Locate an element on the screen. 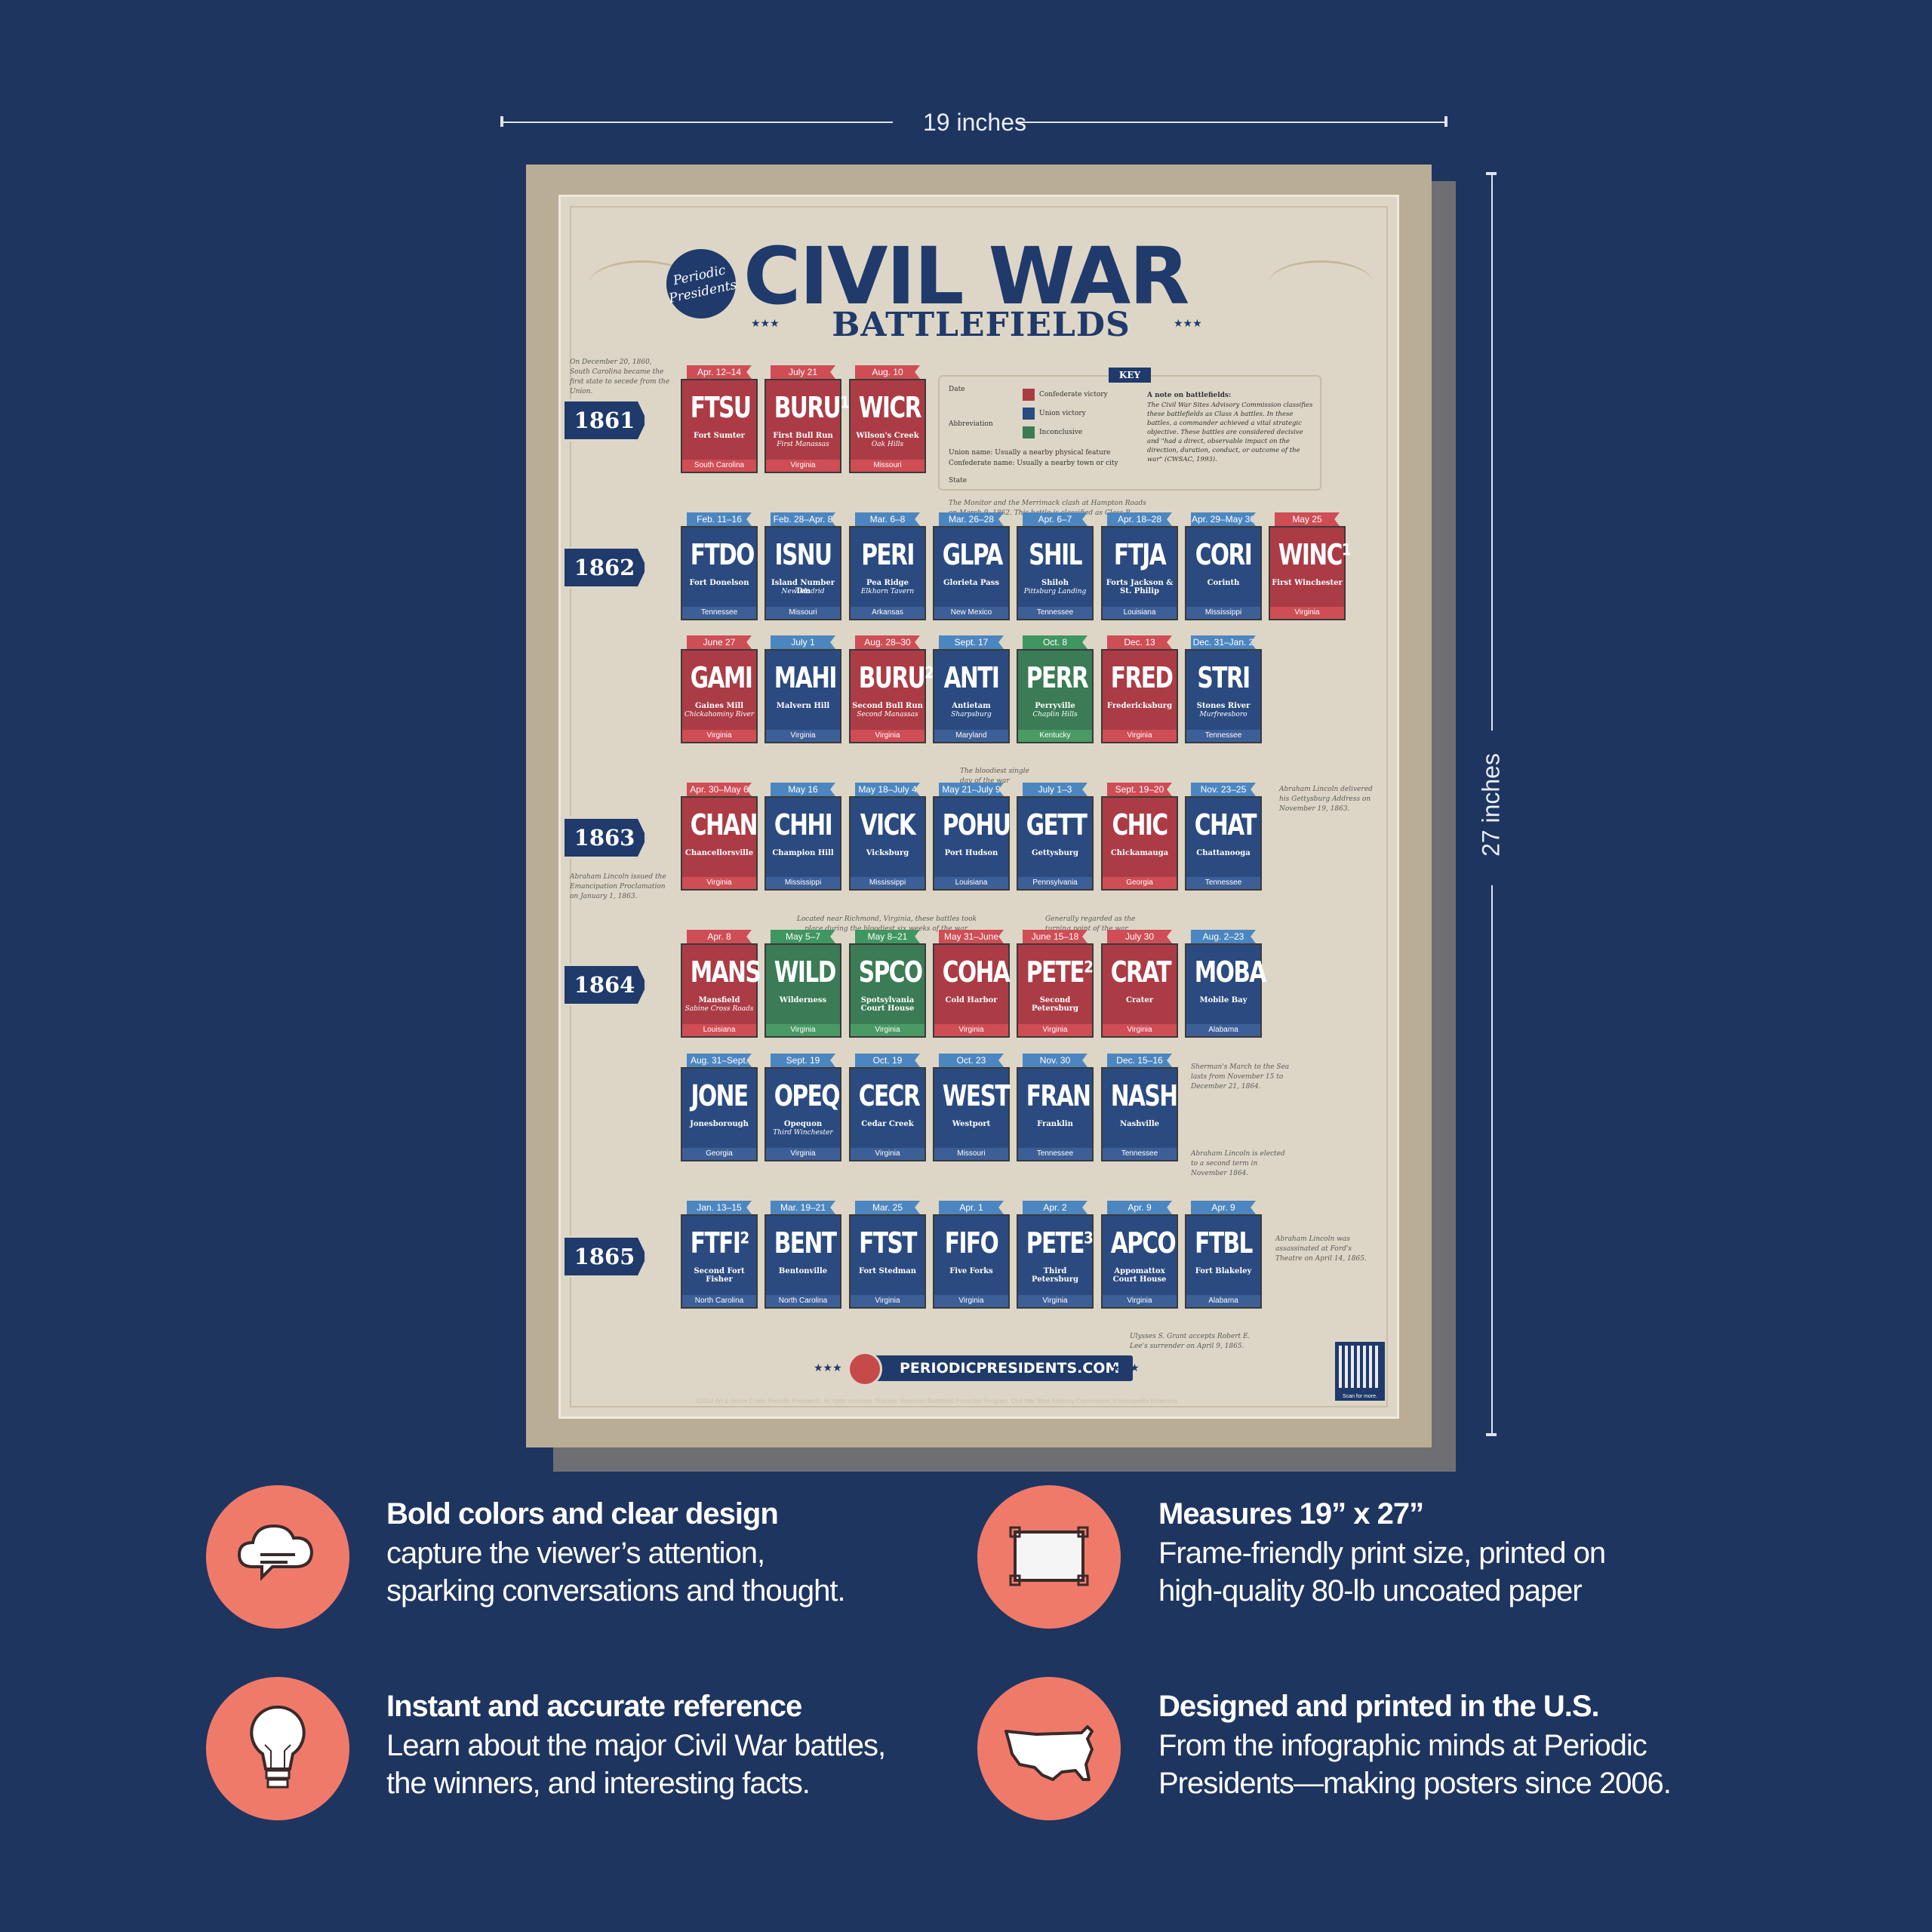 This screenshot has height=1932, width=1932. battle-abbreviation: PETE² is located at coordinates (1060, 972).